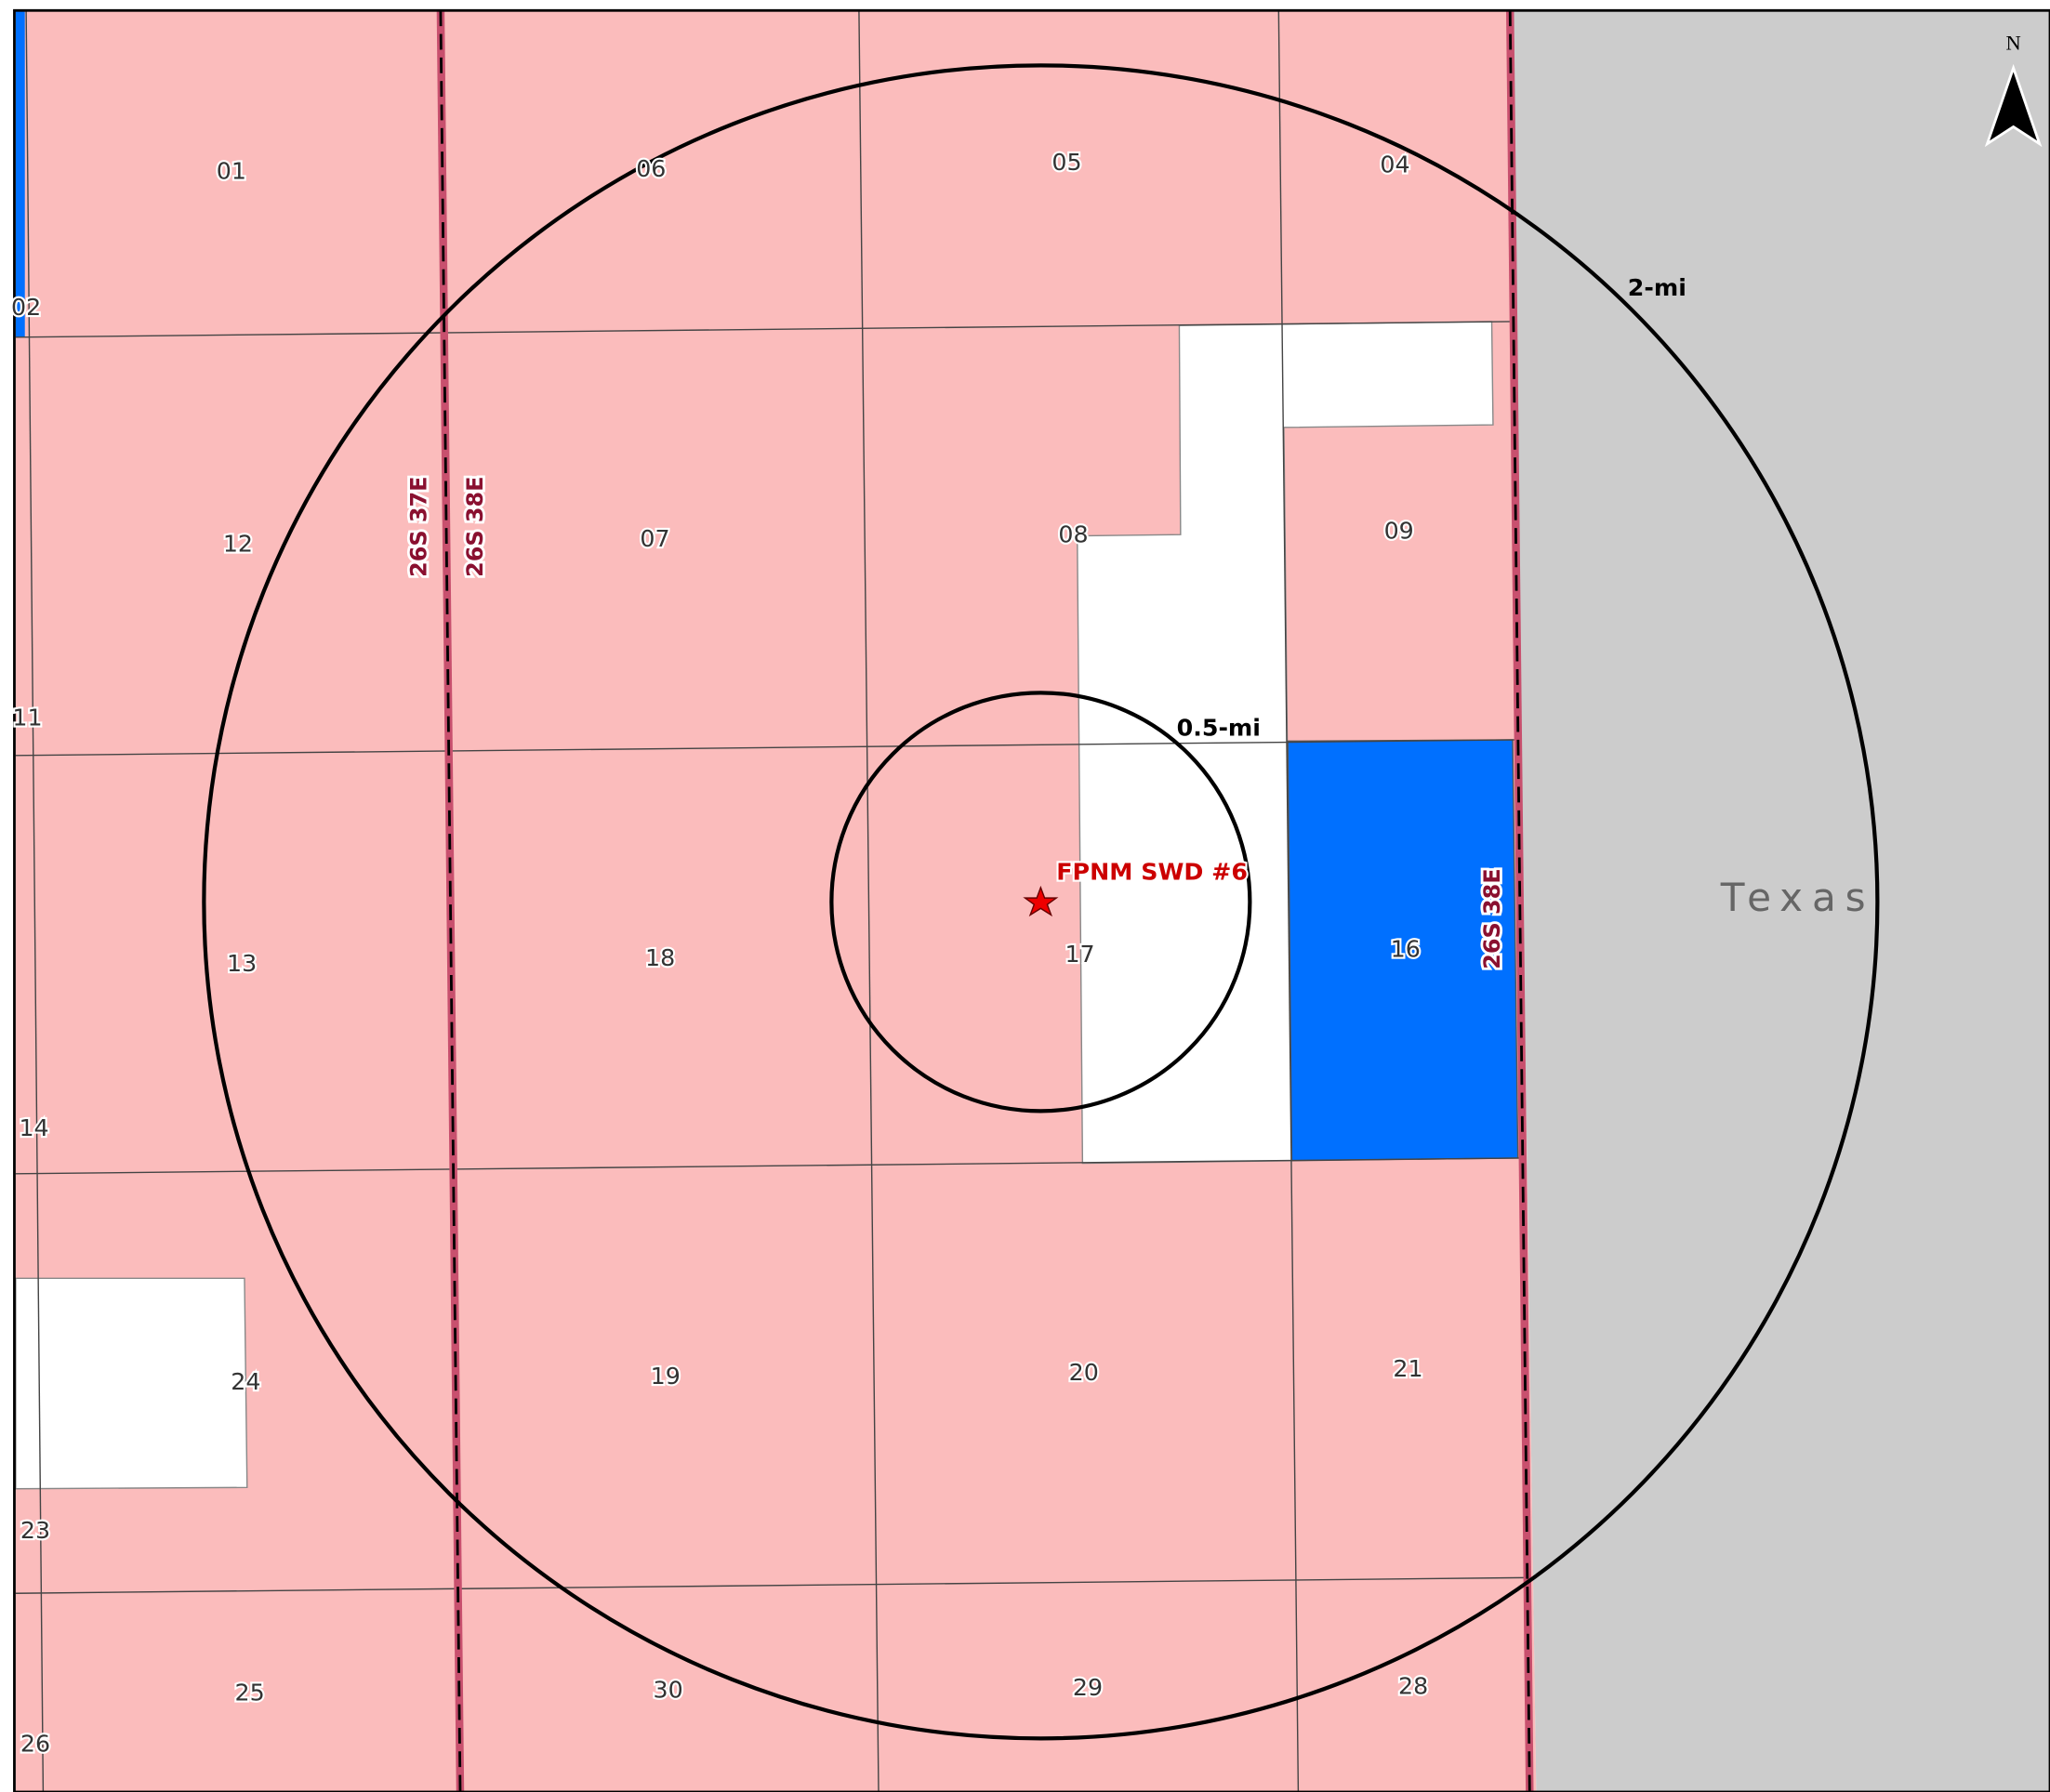 This screenshot has width=2050, height=1792. What do you see at coordinates (418, 527) in the screenshot?
I see `township-label: 26S 37E` at bounding box center [418, 527].